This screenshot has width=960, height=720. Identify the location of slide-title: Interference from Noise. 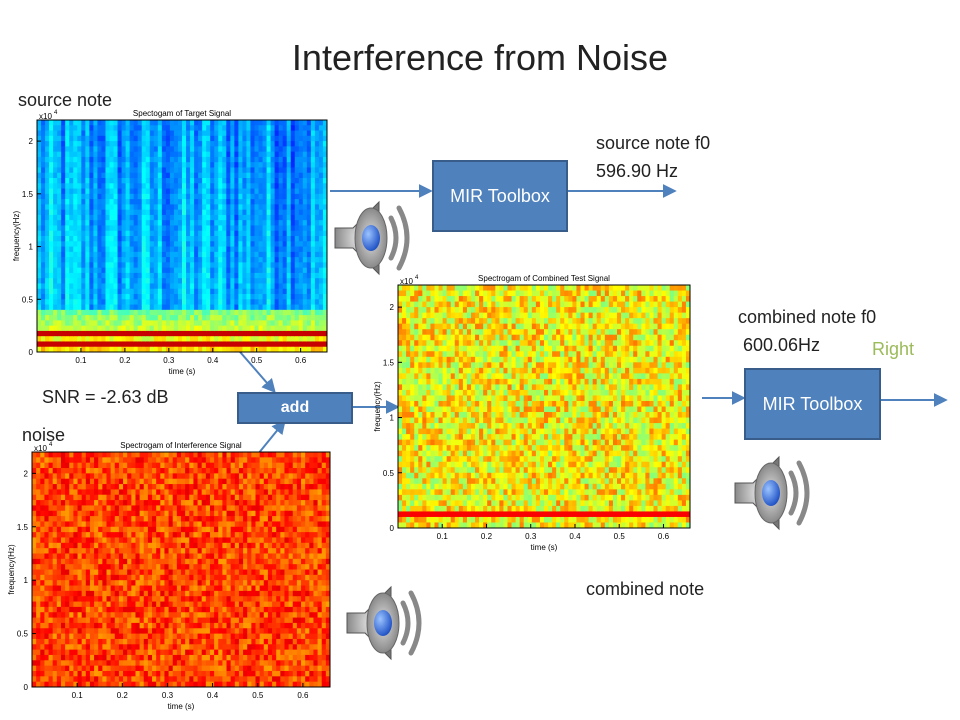
(480, 57).